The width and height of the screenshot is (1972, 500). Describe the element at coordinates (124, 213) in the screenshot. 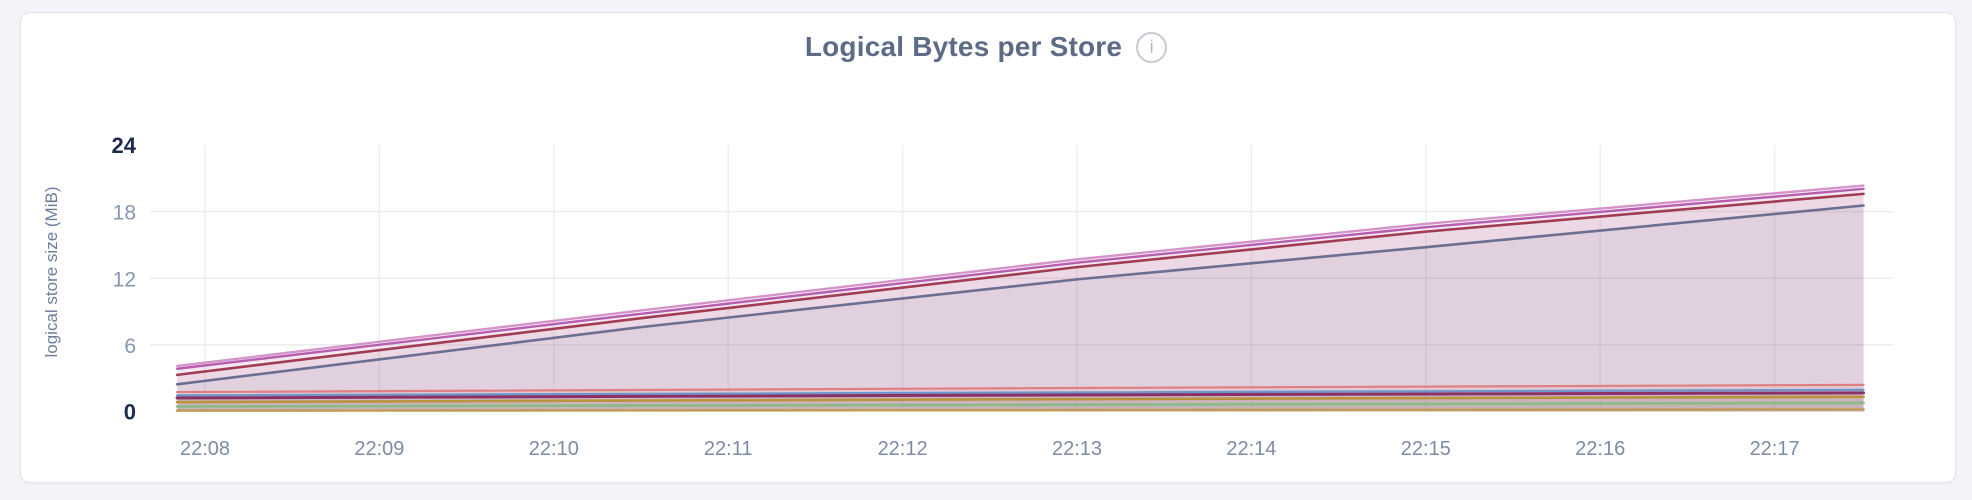

I see `y-axis-tick-label: 18` at that location.